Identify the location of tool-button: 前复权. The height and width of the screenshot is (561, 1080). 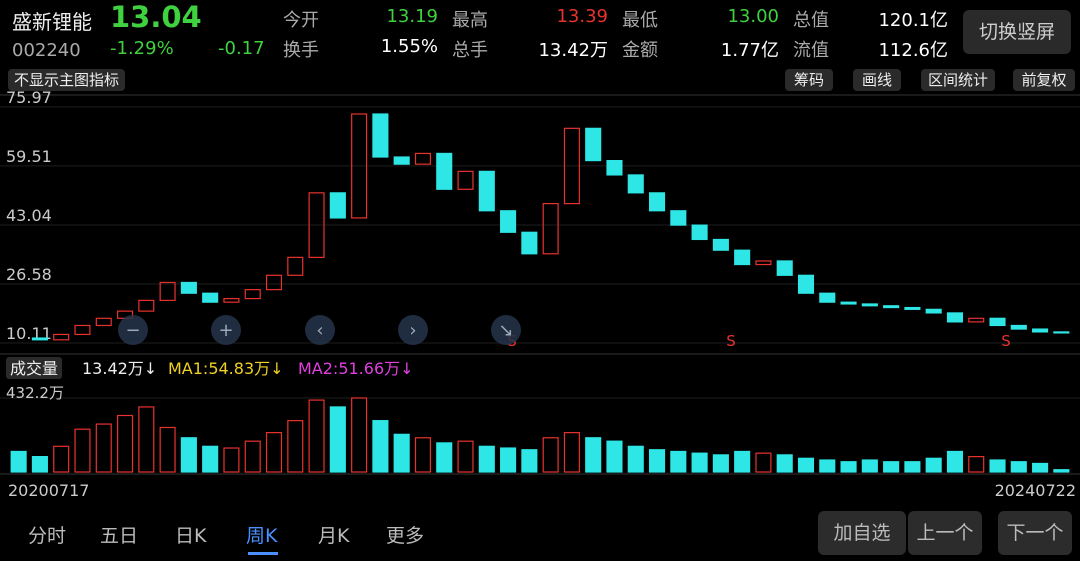
(1044, 80).